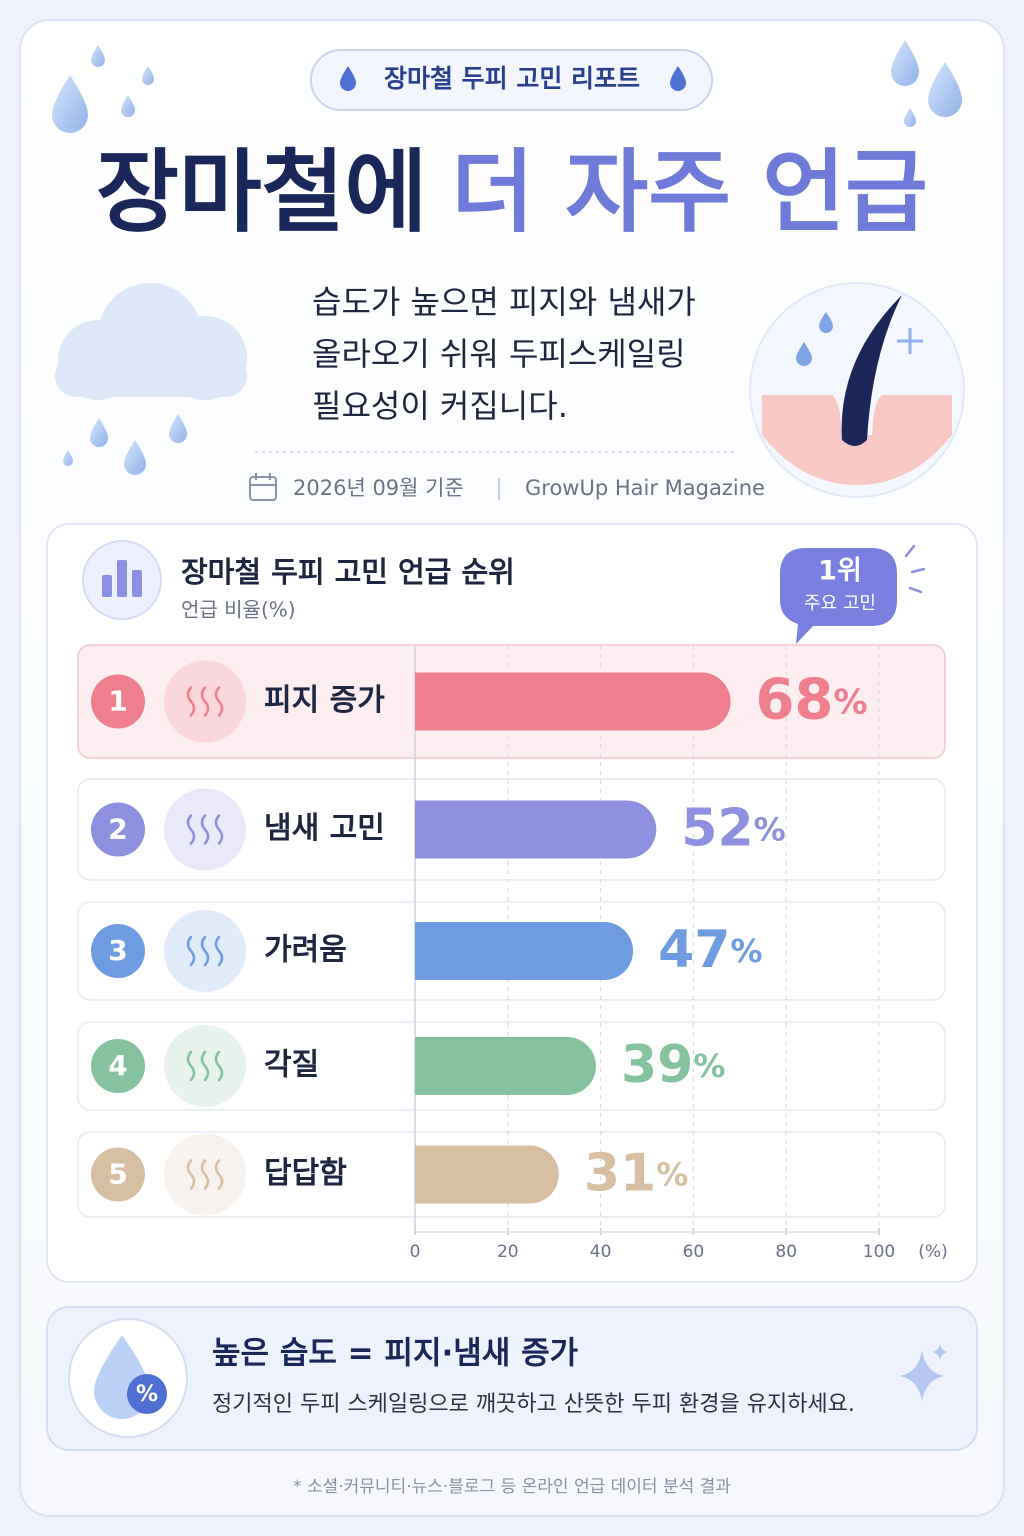 The height and width of the screenshot is (1536, 1024). I want to click on rank-label: 4, so click(117, 1065).